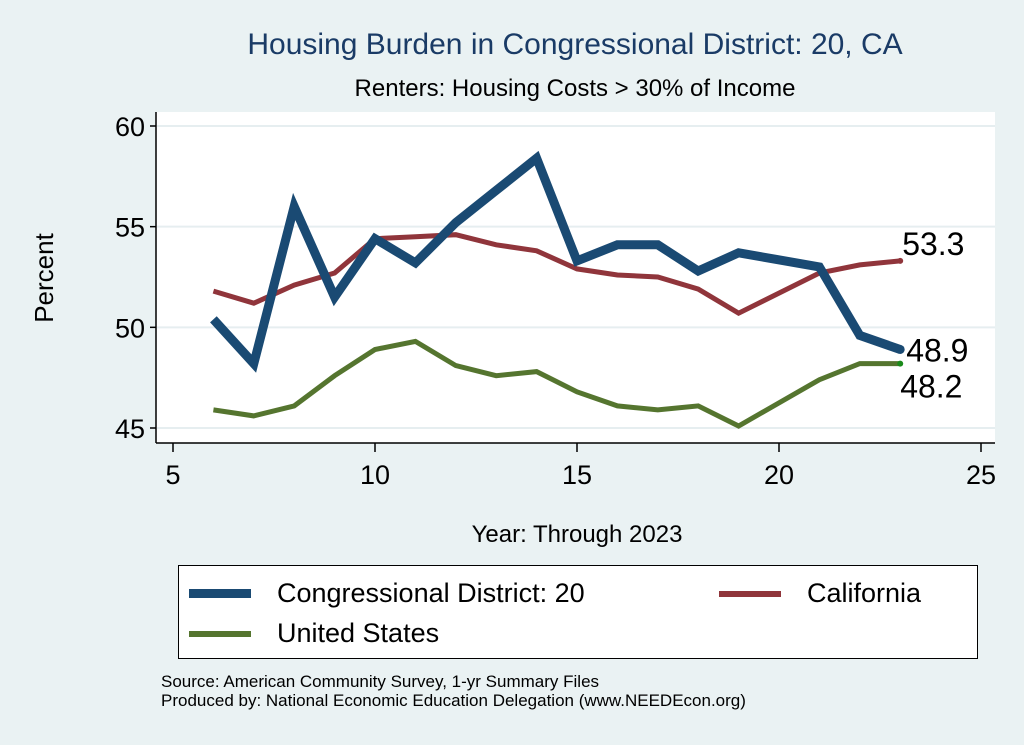 This screenshot has width=1024, height=745. Describe the element at coordinates (577, 475) in the screenshot. I see `x-tick-label: 15` at that location.